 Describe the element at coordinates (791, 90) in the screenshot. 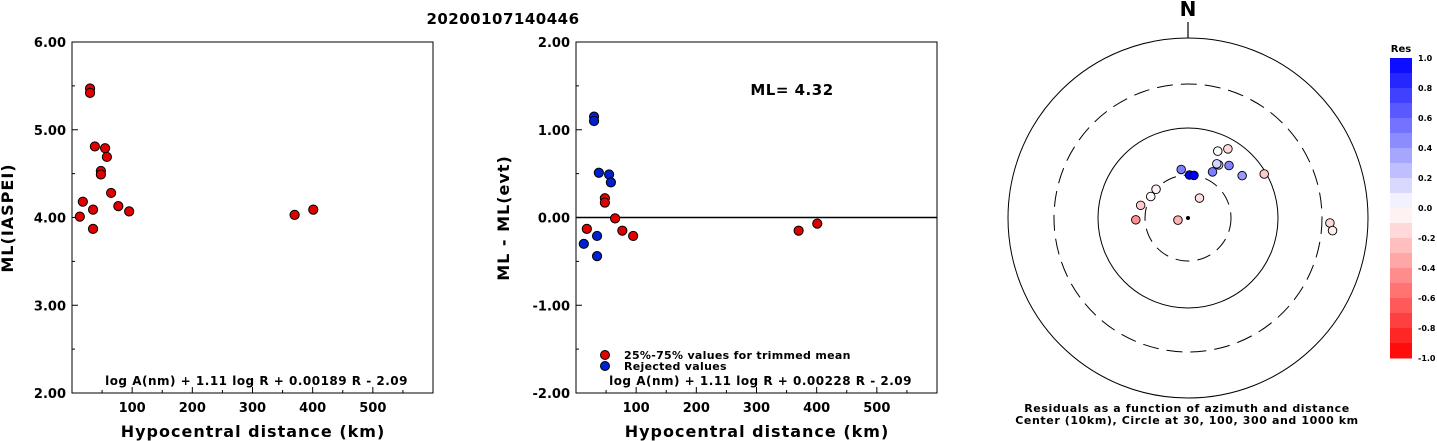

I see `ml-value-label: ML= 4.32` at that location.